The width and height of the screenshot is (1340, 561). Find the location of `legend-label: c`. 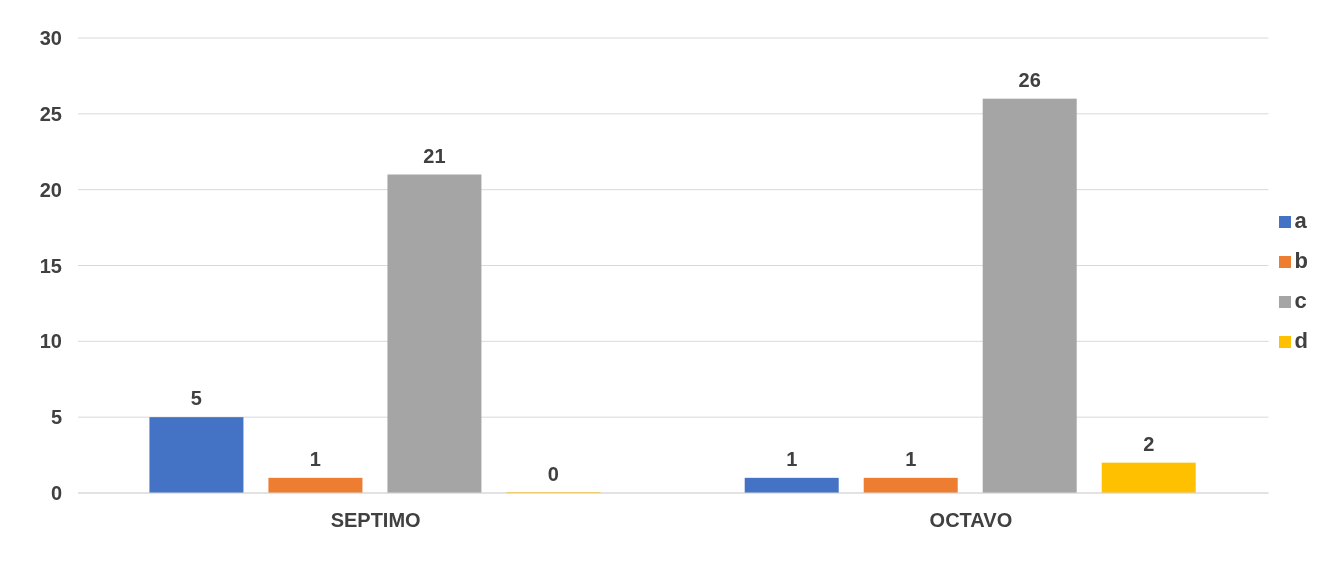

legend-label: c is located at coordinates (1300, 300).